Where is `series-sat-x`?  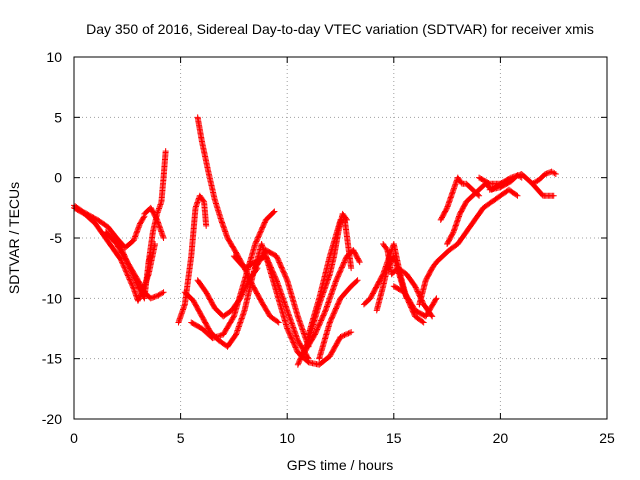
series-sat-x is located at coordinates (468, 247).